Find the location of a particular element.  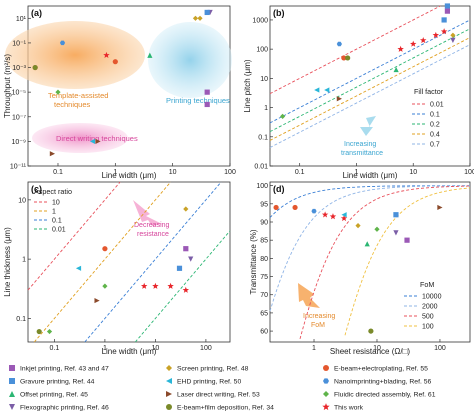

fill-factor-legend-label: 0.01 is located at coordinates (437, 105).